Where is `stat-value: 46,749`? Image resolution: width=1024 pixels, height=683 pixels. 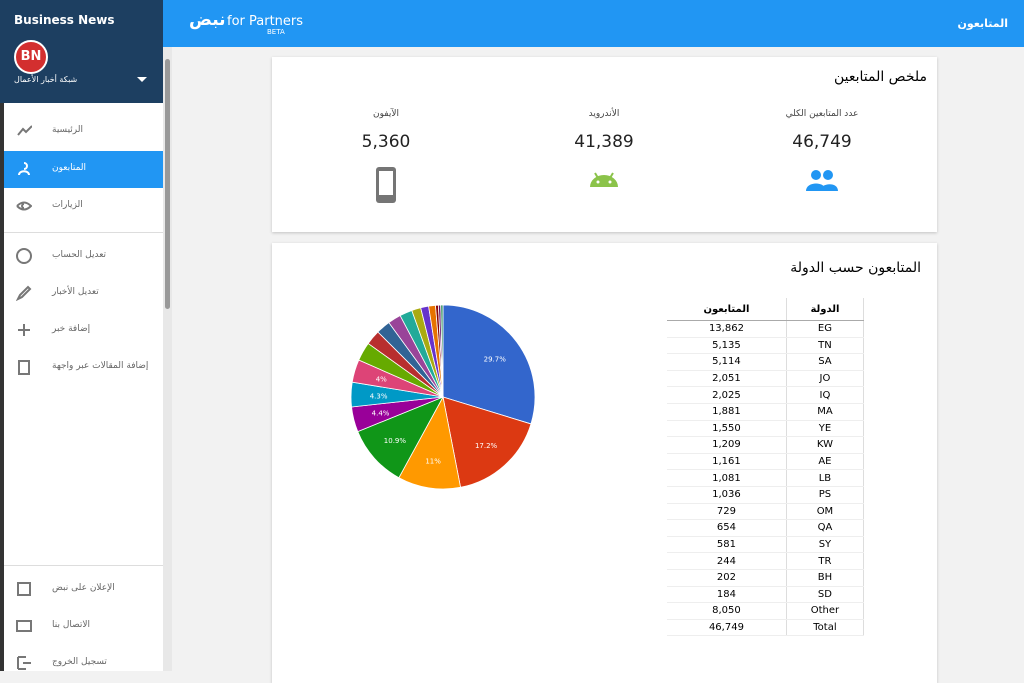 stat-value: 46,749 is located at coordinates (822, 142).